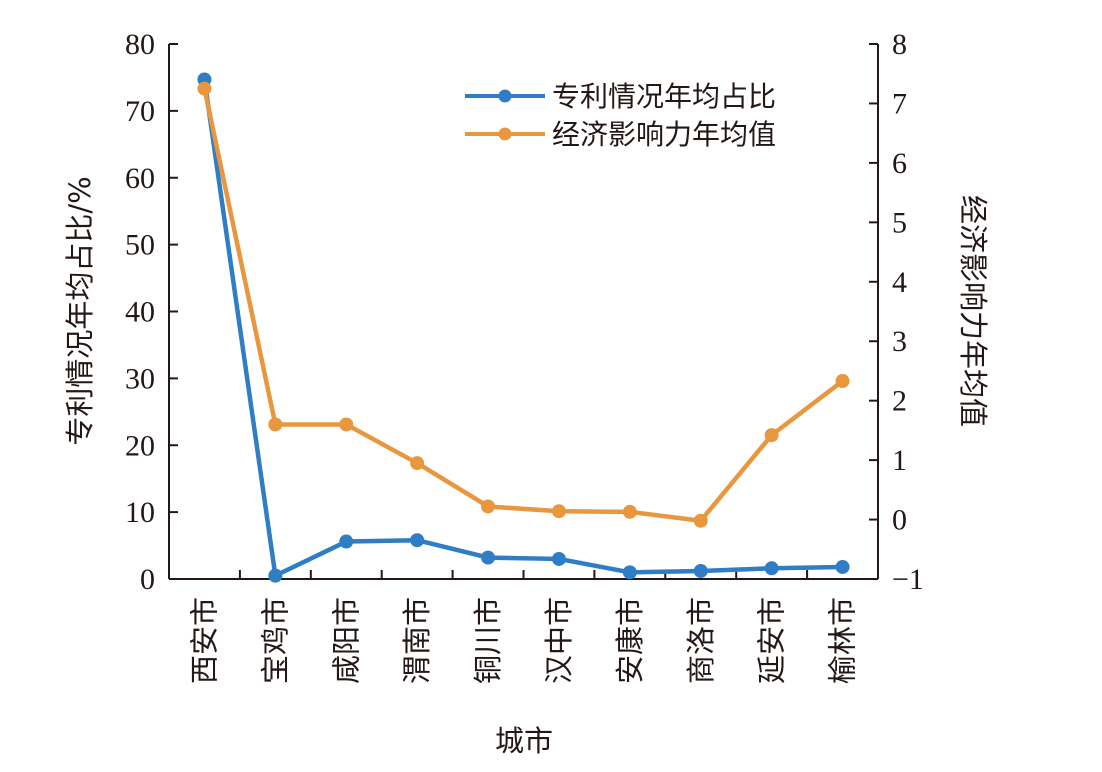 The width and height of the screenshot is (1102, 772). Describe the element at coordinates (899, 520) in the screenshot. I see `right-y-tick-label: 0` at that location.